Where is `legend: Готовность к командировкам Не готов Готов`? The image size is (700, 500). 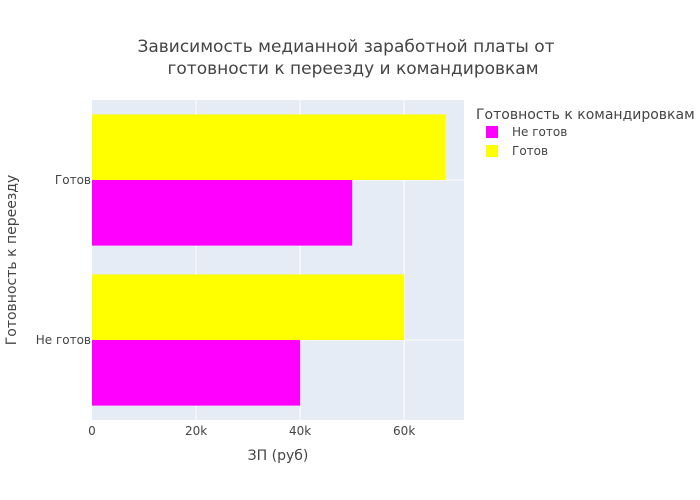 legend: Готовность к командировкам Не готов Готов is located at coordinates (585, 132).